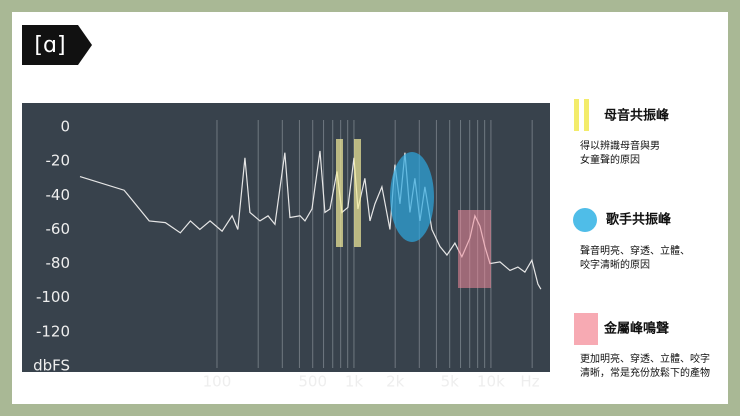 This screenshot has height=420, width=740. I want to click on x-axis-label: Hz, so click(529, 382).